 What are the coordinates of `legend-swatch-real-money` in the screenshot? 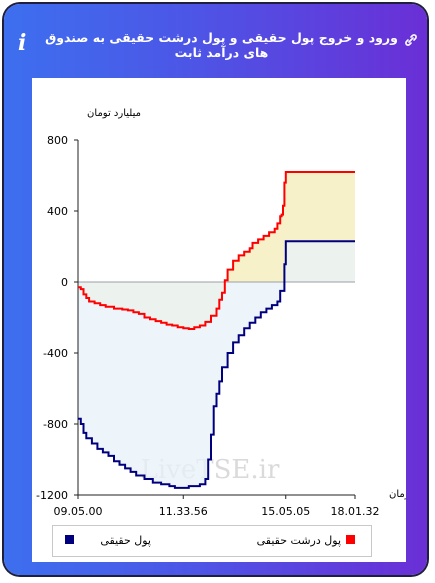 It's located at (69, 539).